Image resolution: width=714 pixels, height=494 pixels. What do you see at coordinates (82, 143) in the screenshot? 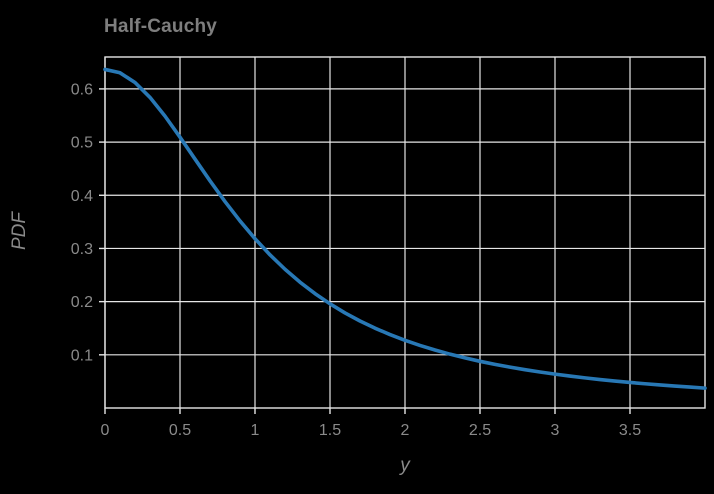
I see `y-tick-label: 0.5` at bounding box center [82, 143].